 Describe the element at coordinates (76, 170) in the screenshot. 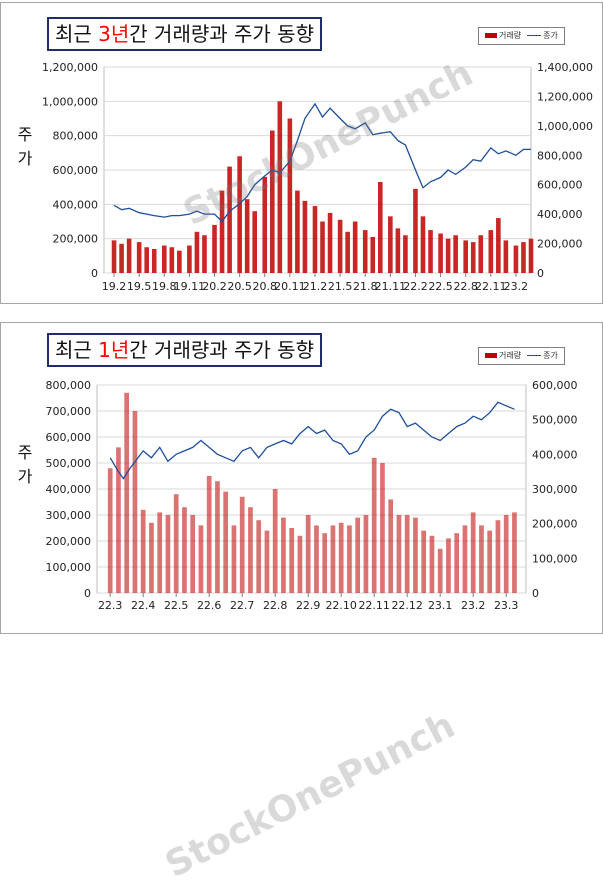

I see `y-left-tick-label: 600,000` at that location.